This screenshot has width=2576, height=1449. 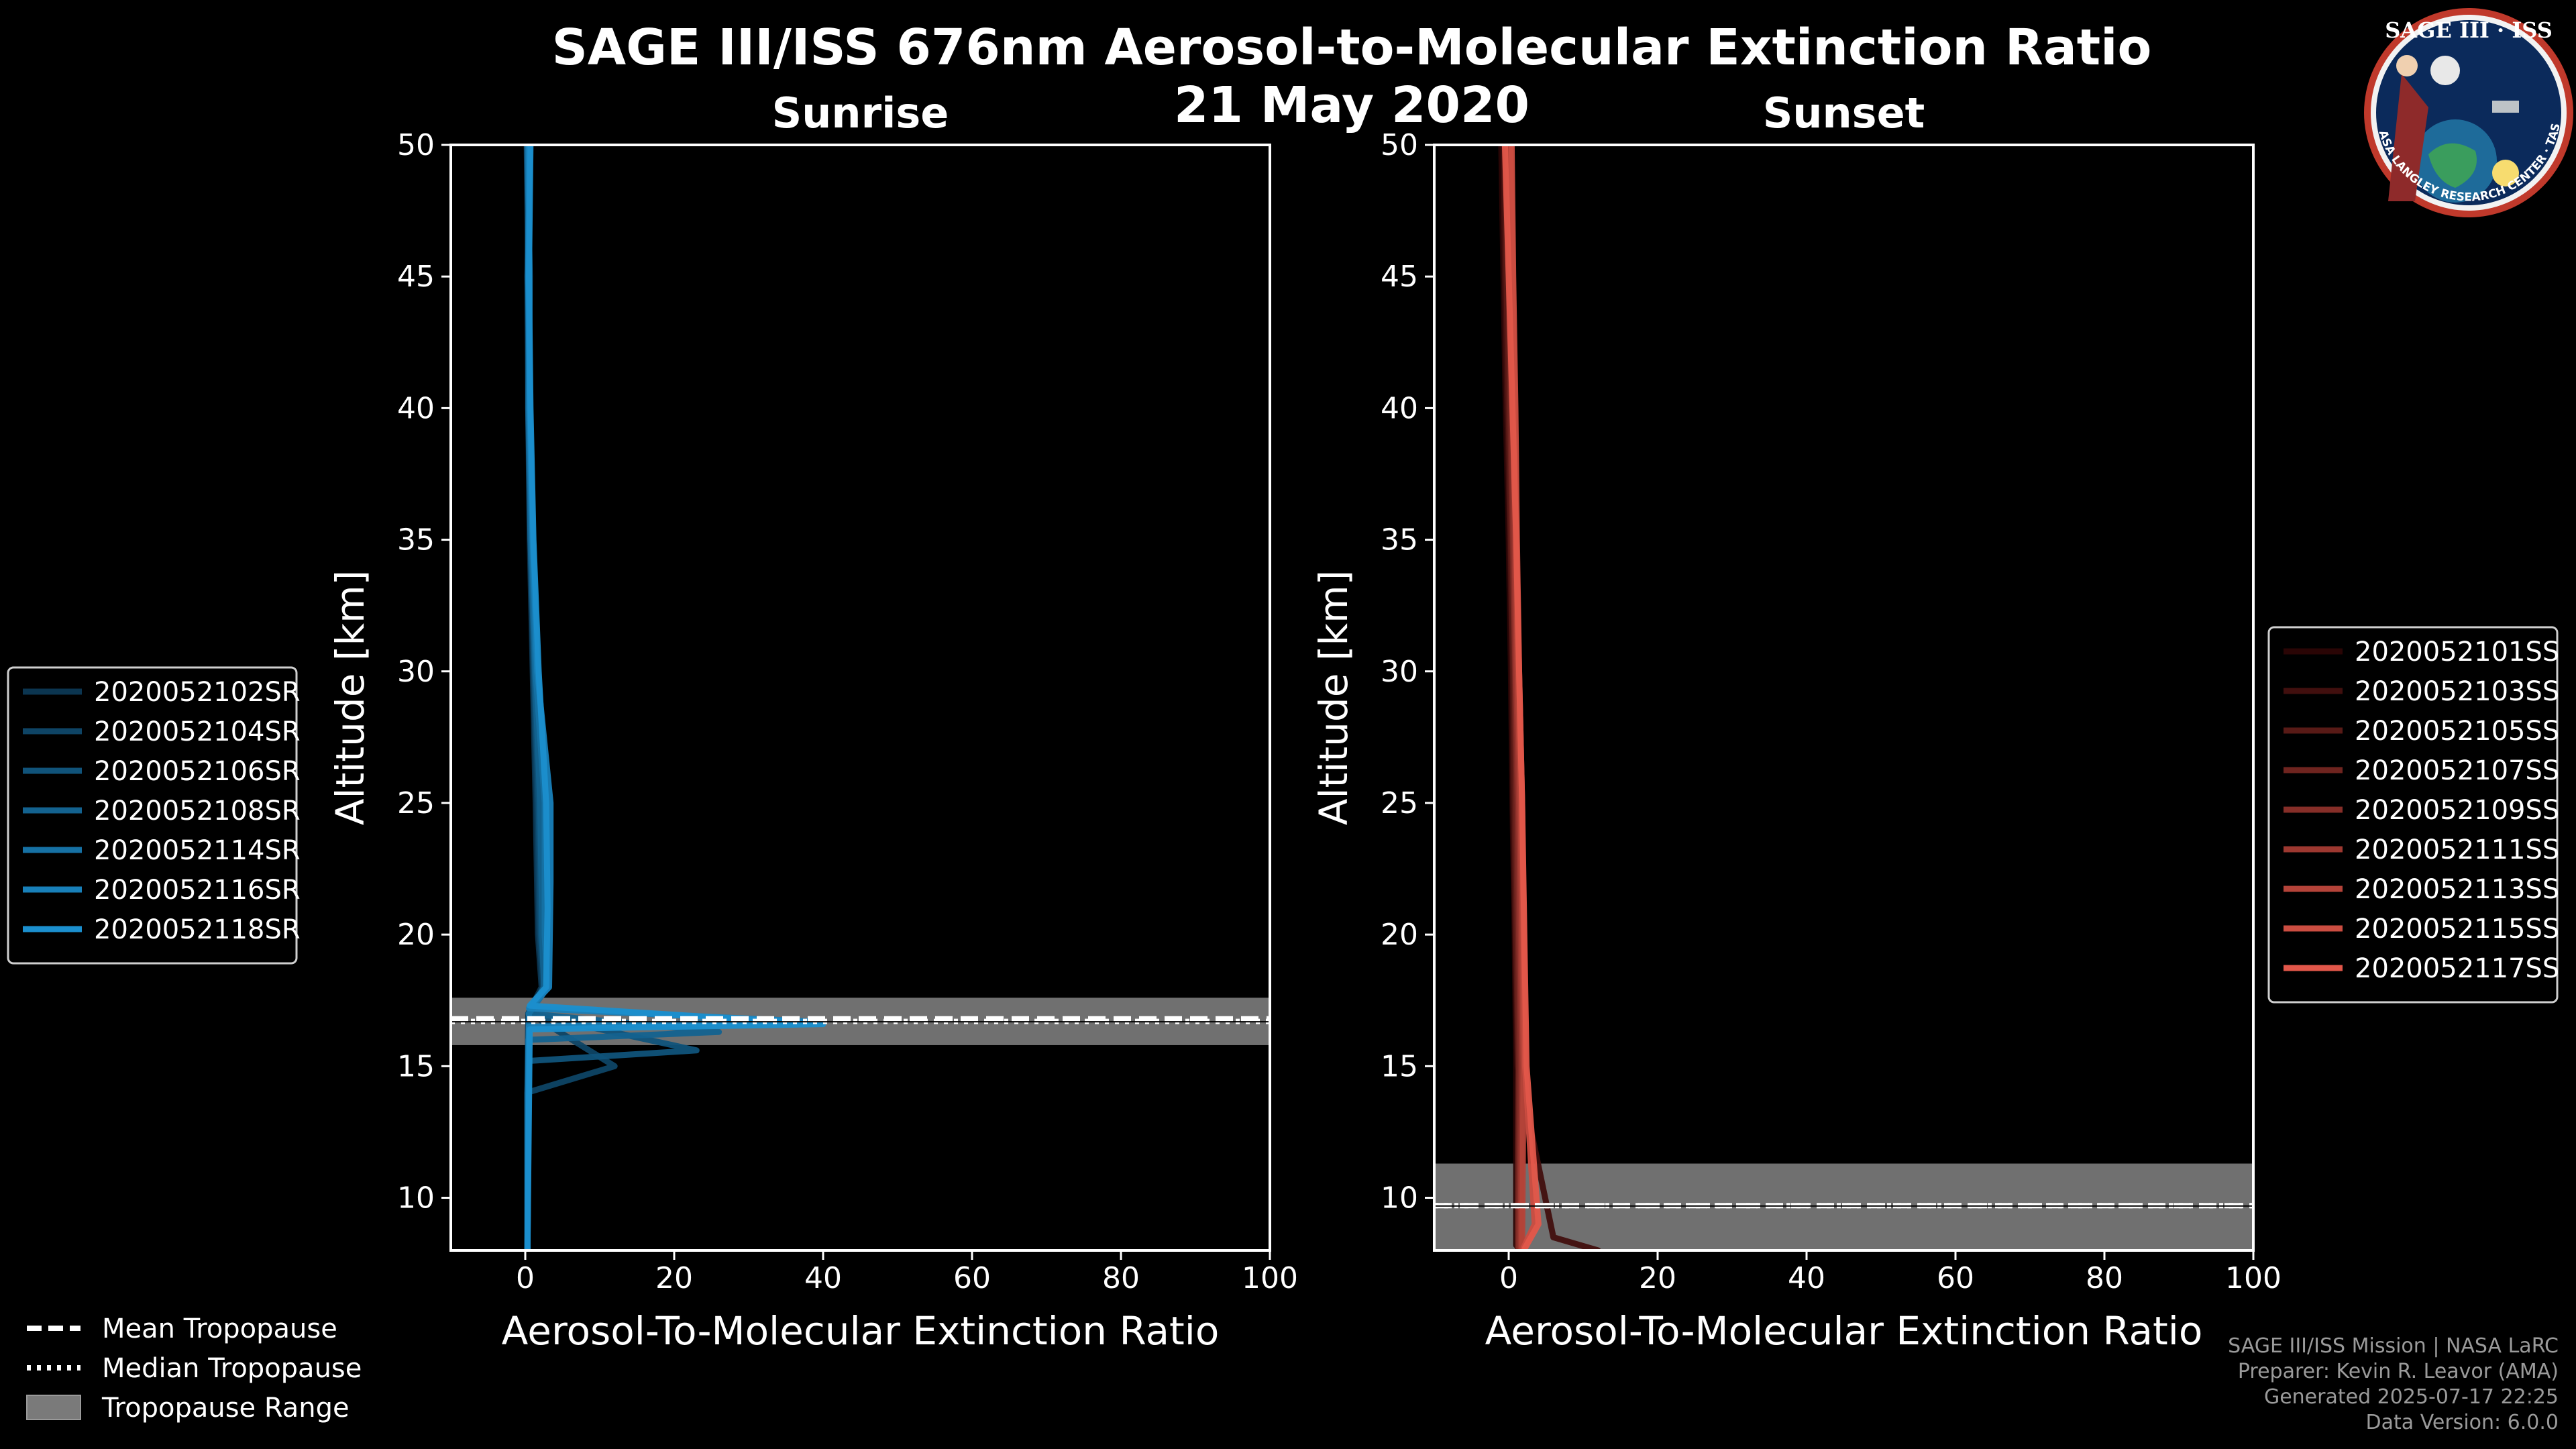 I want to click on legend-label-2020052113SS: 2020052113SS, so click(x=2457, y=889).